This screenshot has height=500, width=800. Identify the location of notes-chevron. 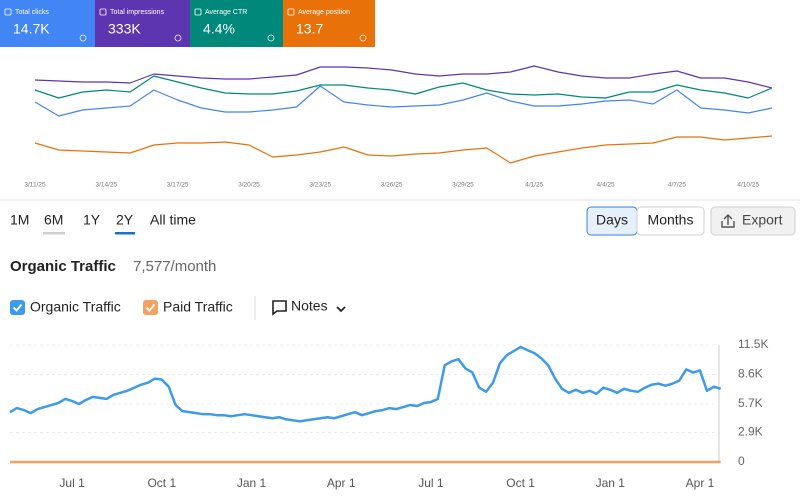
(341, 309).